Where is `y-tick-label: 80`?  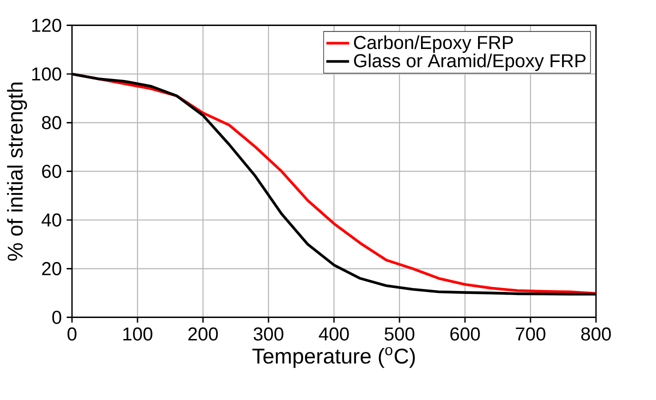 y-tick-label: 80 is located at coordinates (52, 123).